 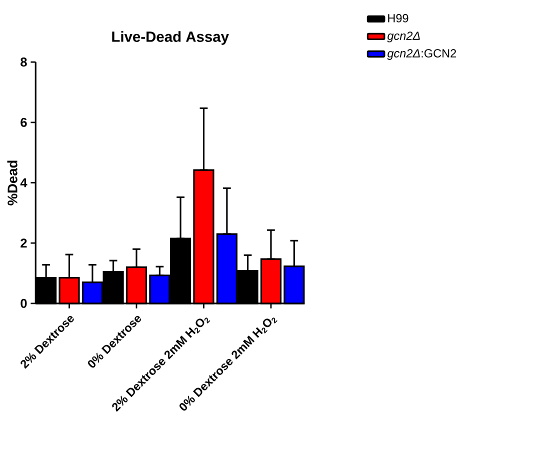 What do you see at coordinates (24, 183) in the screenshot?
I see `y-tick-label: 4` at bounding box center [24, 183].